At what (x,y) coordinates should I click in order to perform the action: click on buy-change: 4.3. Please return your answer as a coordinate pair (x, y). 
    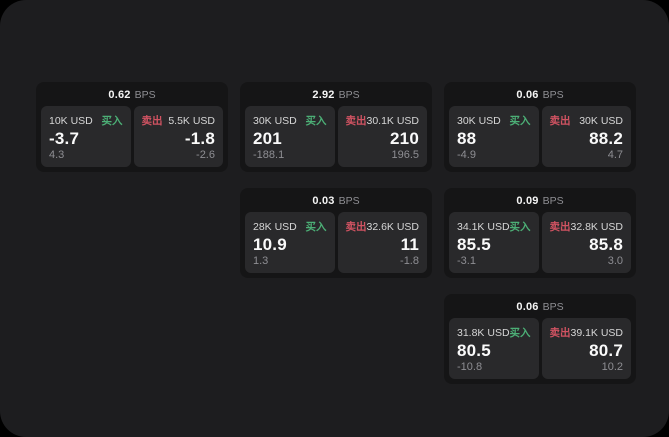
    Looking at the image, I should click on (57, 155).